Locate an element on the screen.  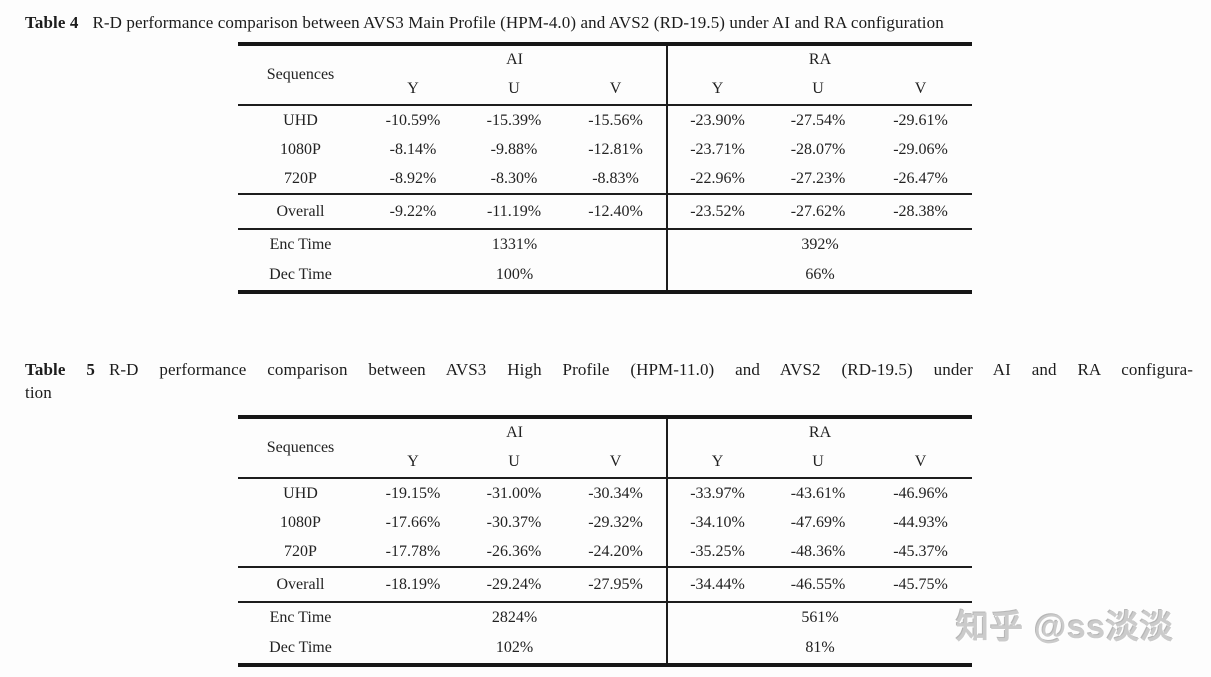
table4-caption-label: Table 4 is located at coordinates (52, 22).